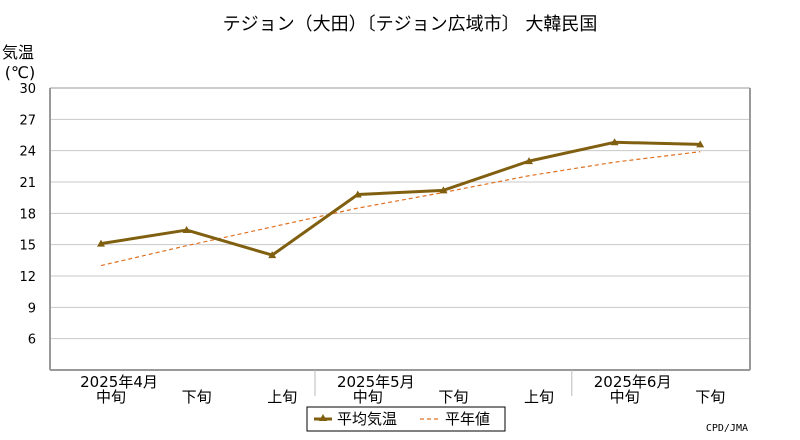 Image resolution: width=800 pixels, height=440 pixels. I want to click on y-tick-label: 6, so click(32, 340).